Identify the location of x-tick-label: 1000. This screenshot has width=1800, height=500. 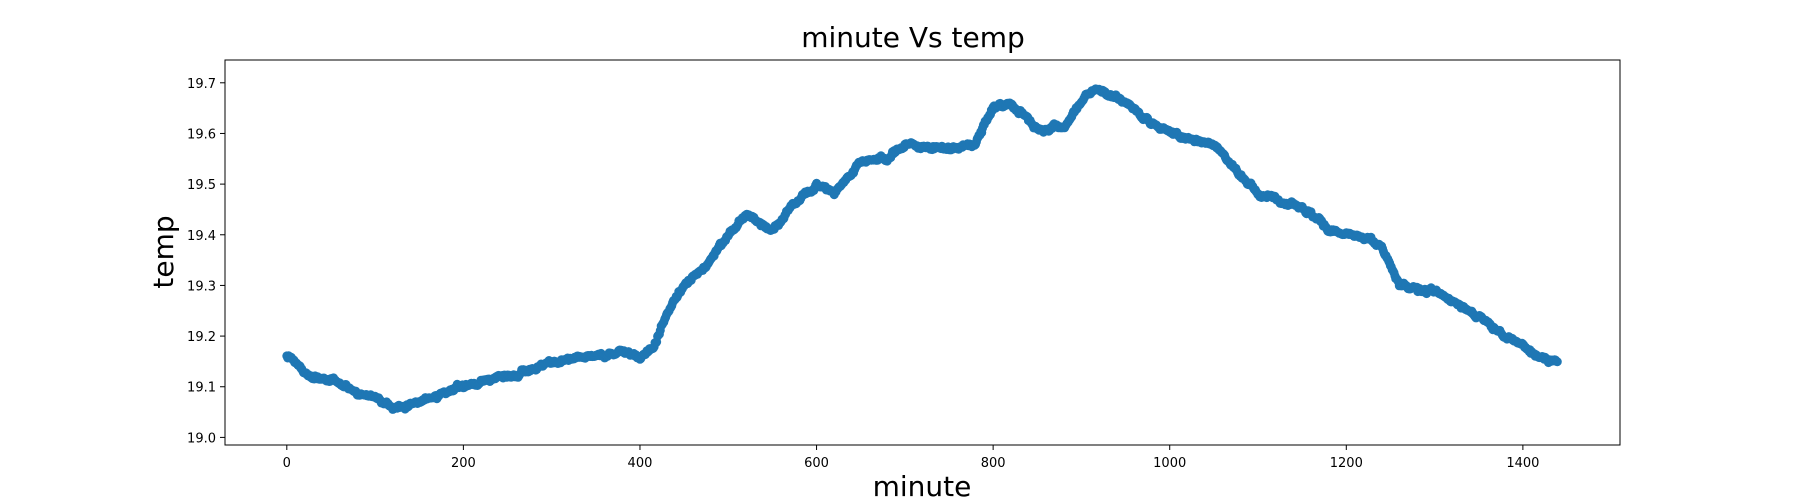
(1169, 463).